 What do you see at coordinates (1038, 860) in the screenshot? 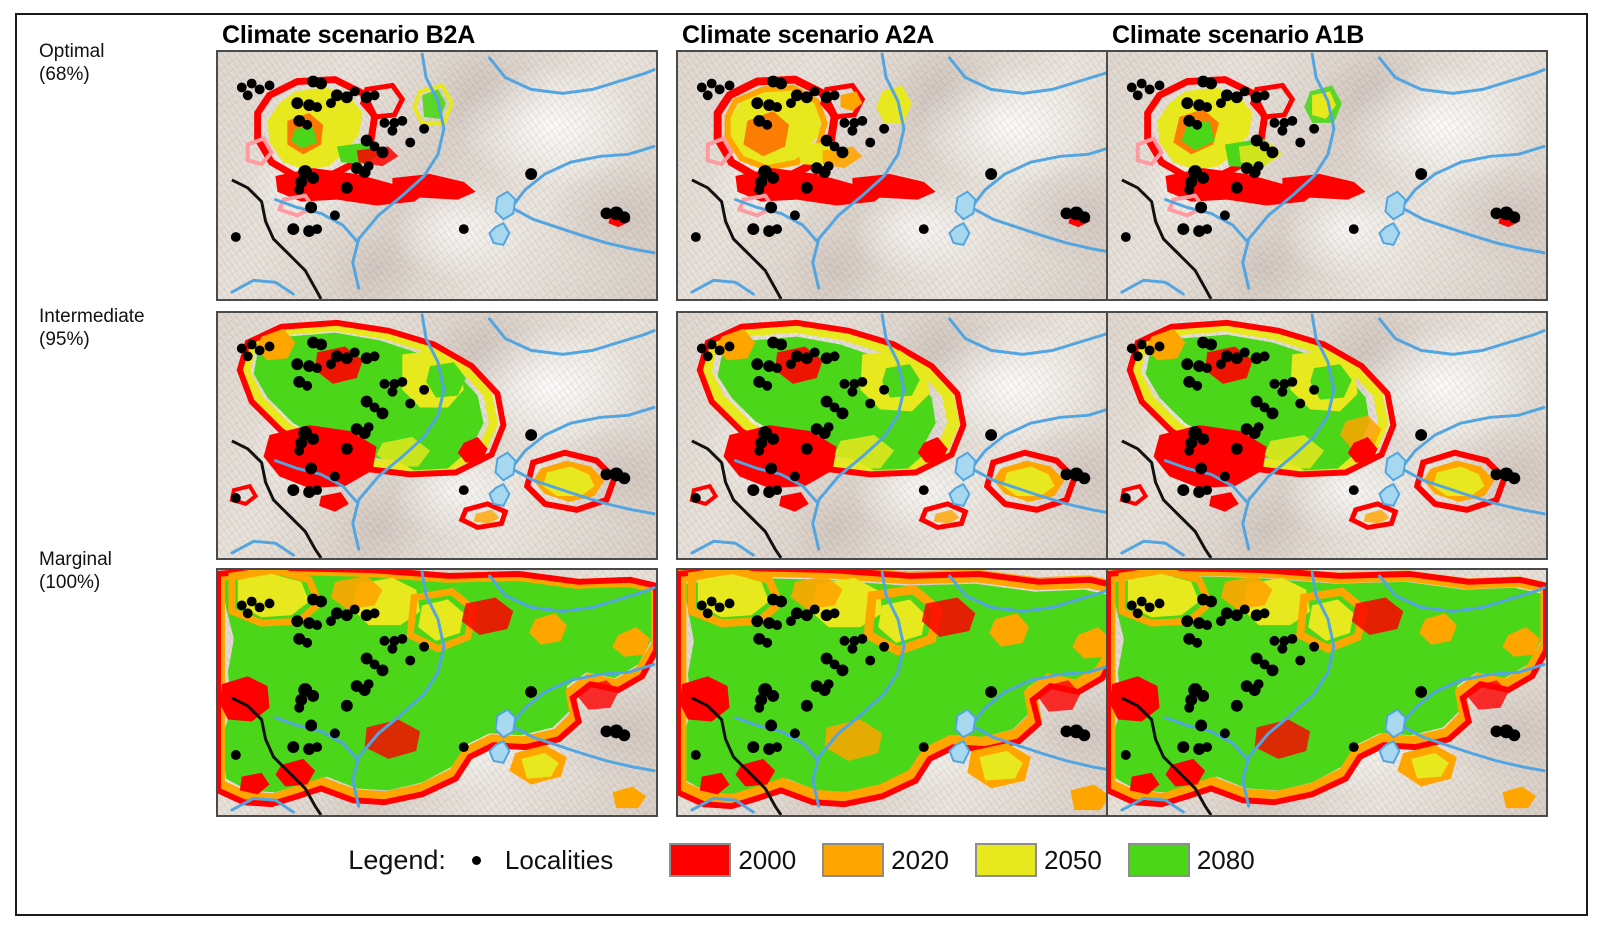
I see `legend-item-2050: 2050` at bounding box center [1038, 860].